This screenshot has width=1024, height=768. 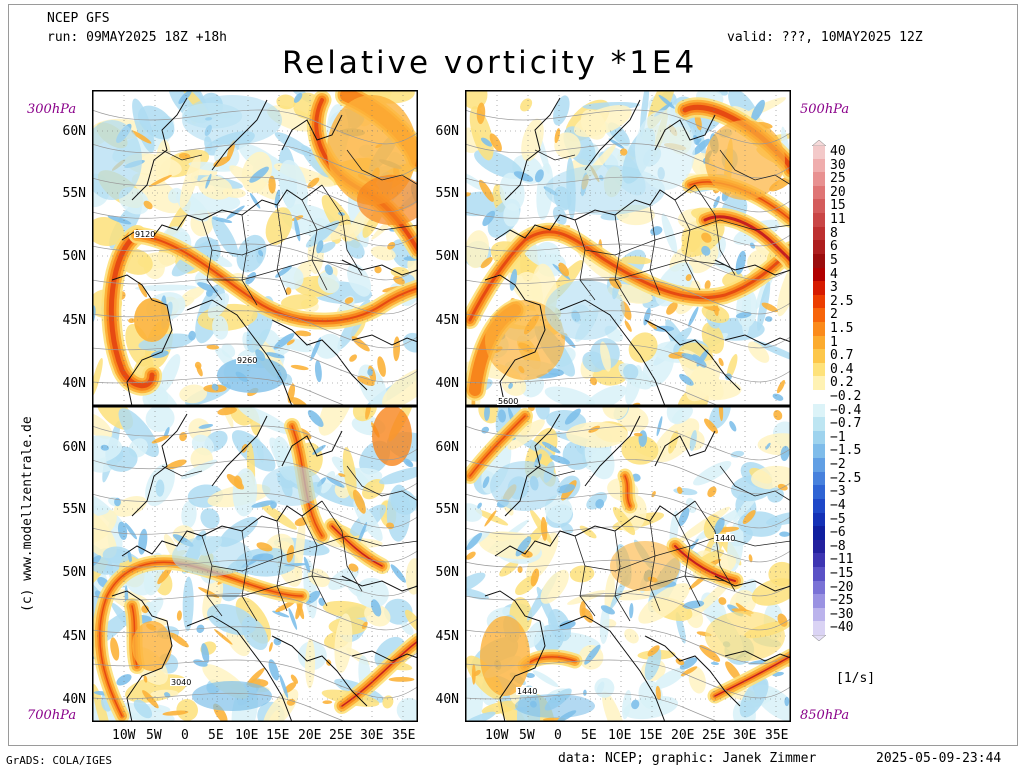 I want to click on run-info: run: 09MAY2025 18Z +18h, so click(x=137, y=37).